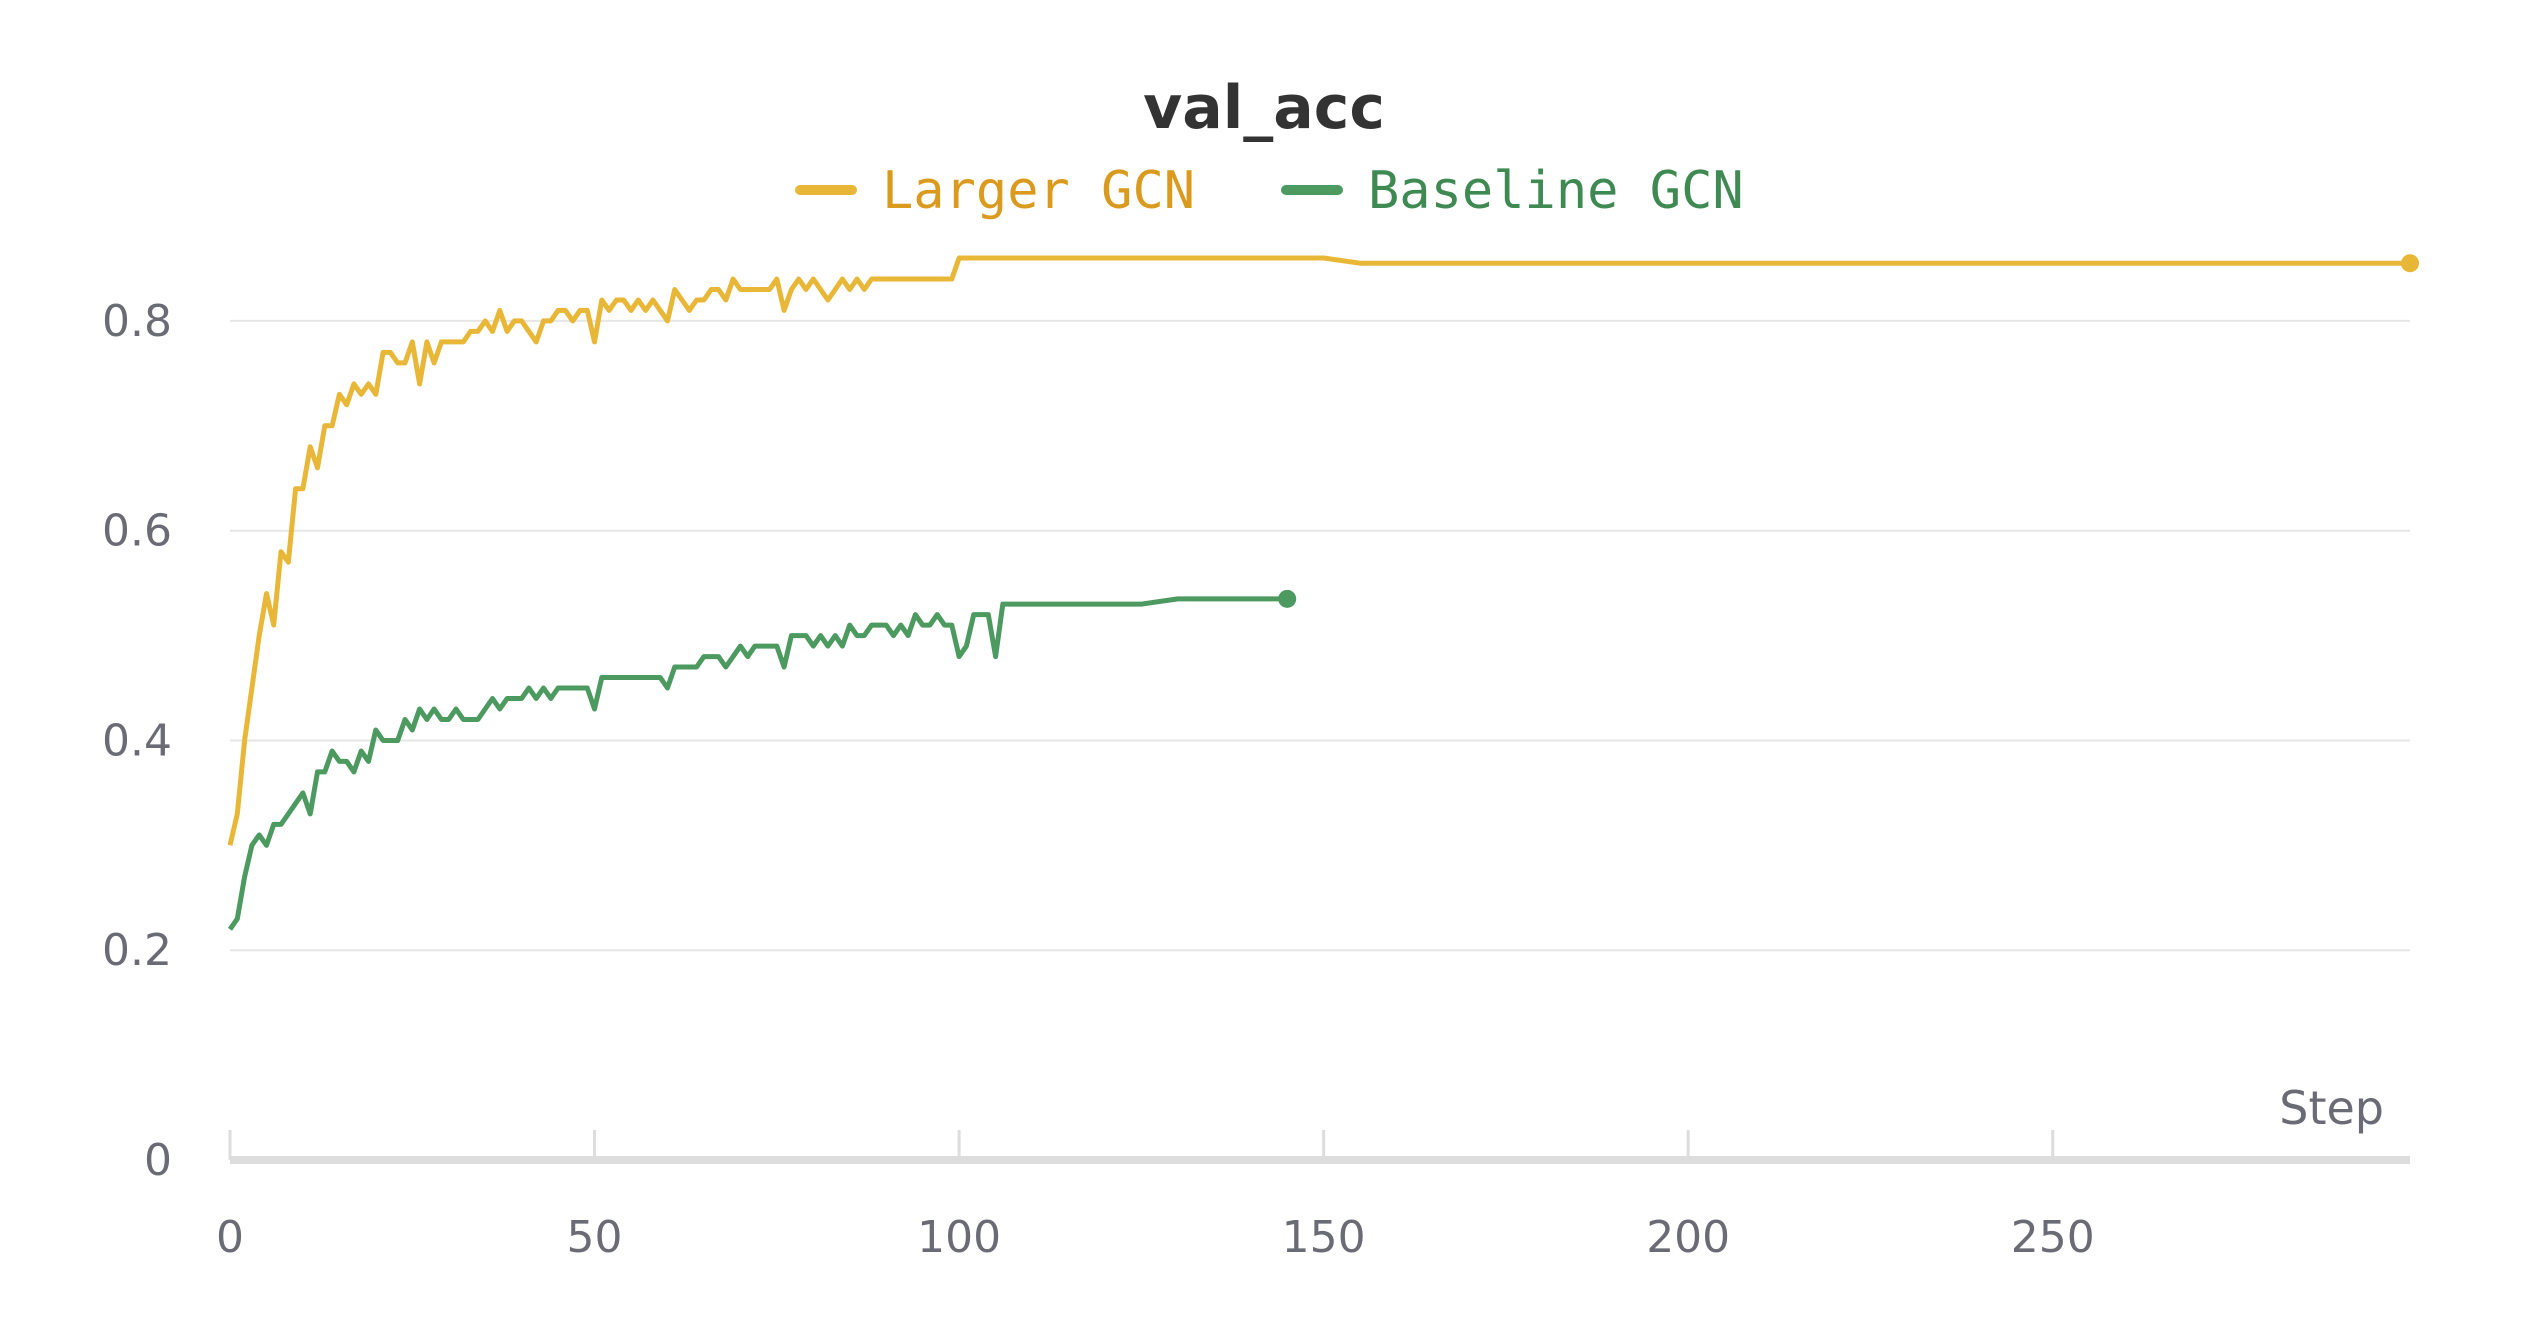 The width and height of the screenshot is (2528, 1328). I want to click on legend-label: Larger GCN, so click(1038, 191).